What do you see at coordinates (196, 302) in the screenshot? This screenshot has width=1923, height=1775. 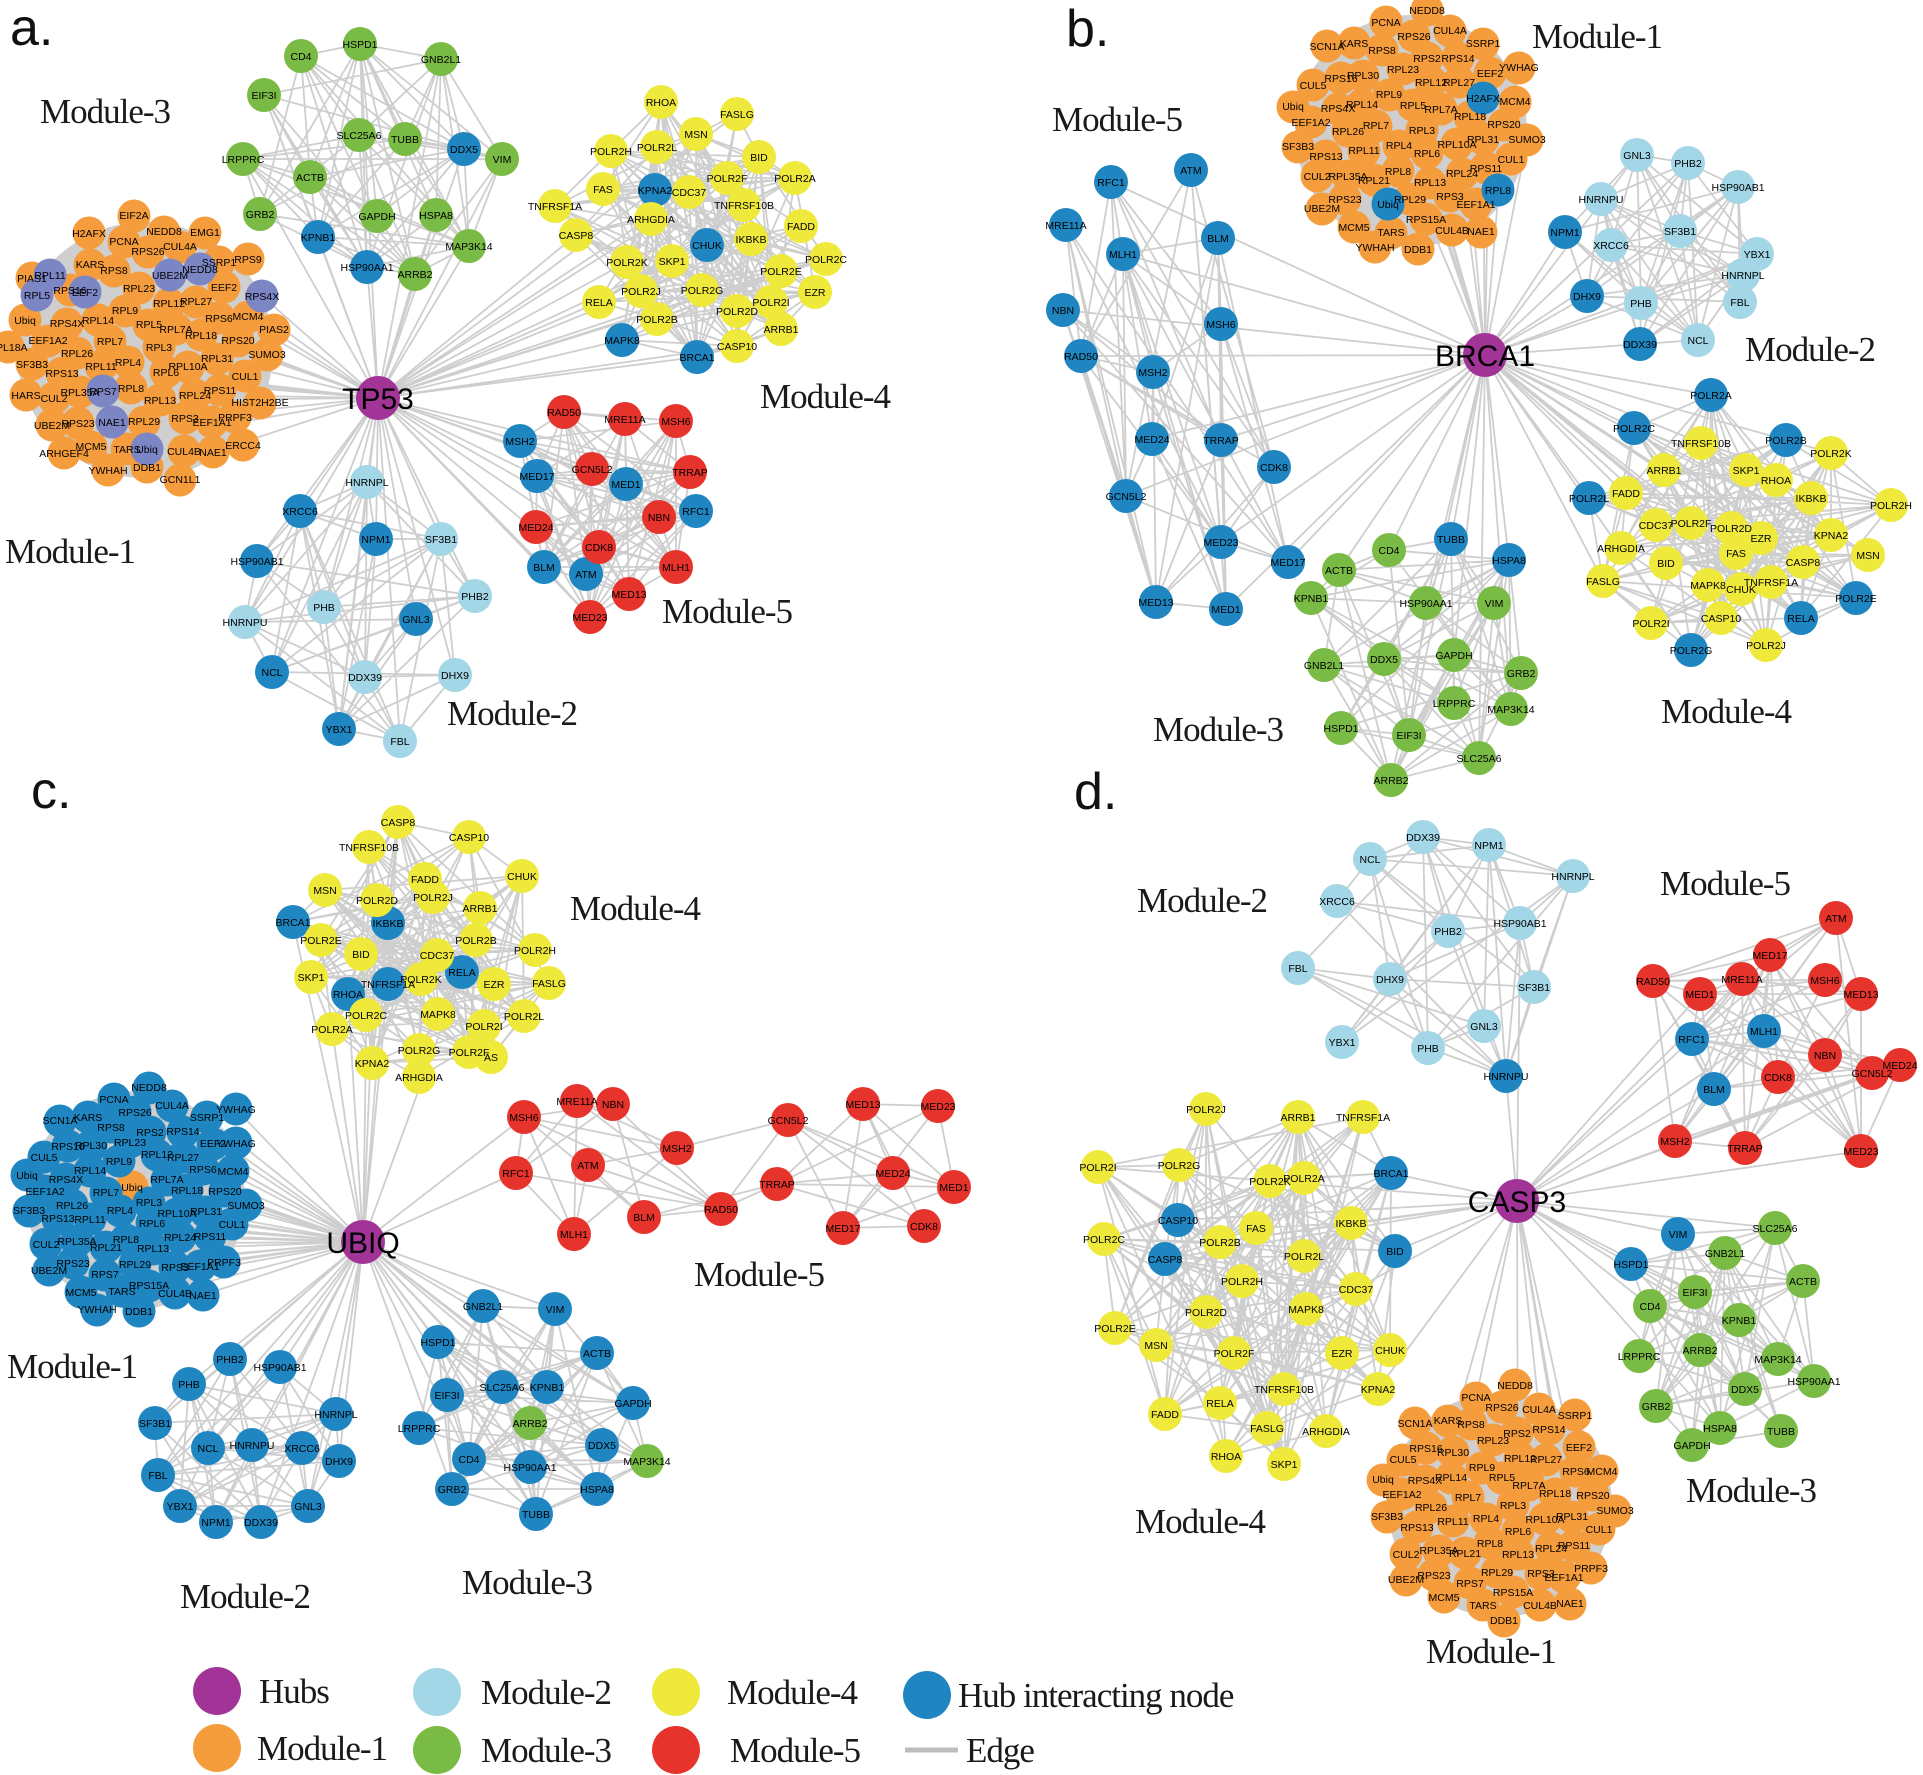 I see `svg-text: RPL27` at bounding box center [196, 302].